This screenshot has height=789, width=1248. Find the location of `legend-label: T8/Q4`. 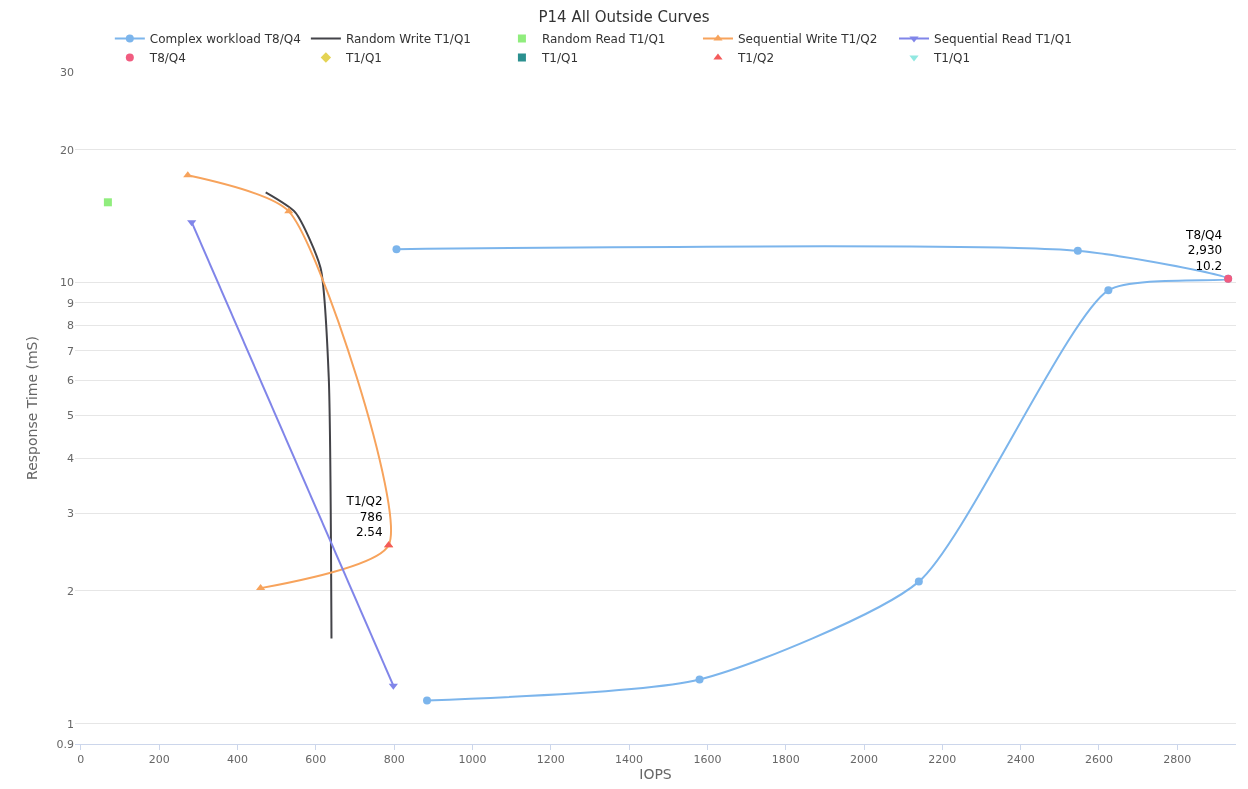

legend-label: T8/Q4 is located at coordinates (167, 58).